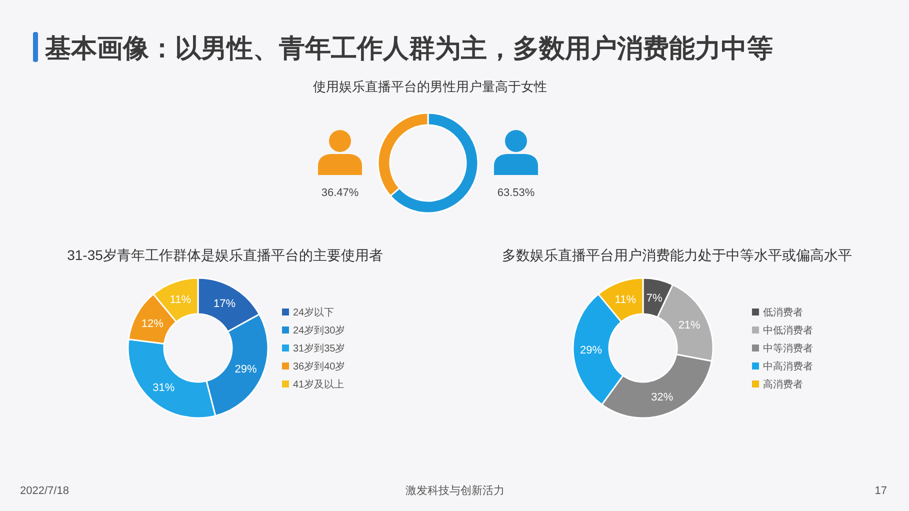  I want to click on data-label: 32%, so click(662, 397).